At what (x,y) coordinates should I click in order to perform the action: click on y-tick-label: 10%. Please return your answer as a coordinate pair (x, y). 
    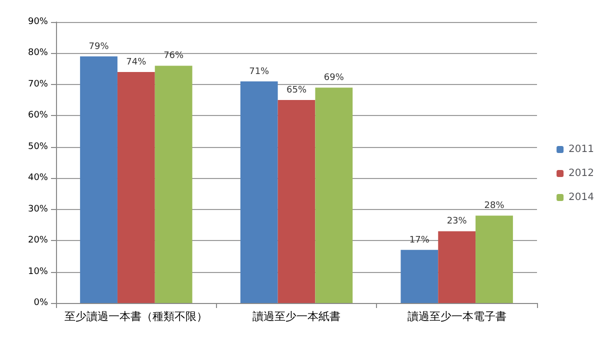
    Looking at the image, I should click on (38, 271).